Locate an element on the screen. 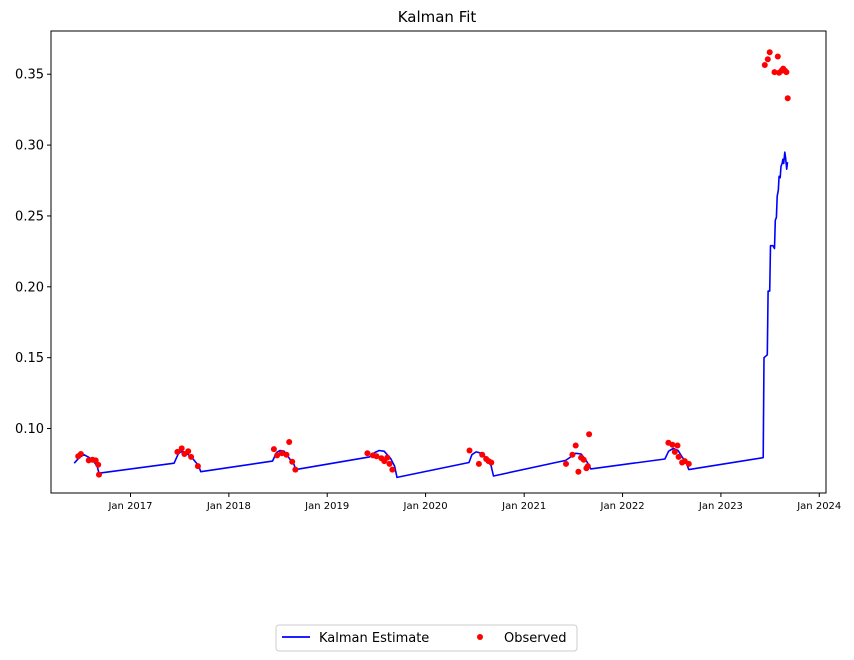 The width and height of the screenshot is (854, 660). x-tick-label: Jan 2021 is located at coordinates (523, 506).